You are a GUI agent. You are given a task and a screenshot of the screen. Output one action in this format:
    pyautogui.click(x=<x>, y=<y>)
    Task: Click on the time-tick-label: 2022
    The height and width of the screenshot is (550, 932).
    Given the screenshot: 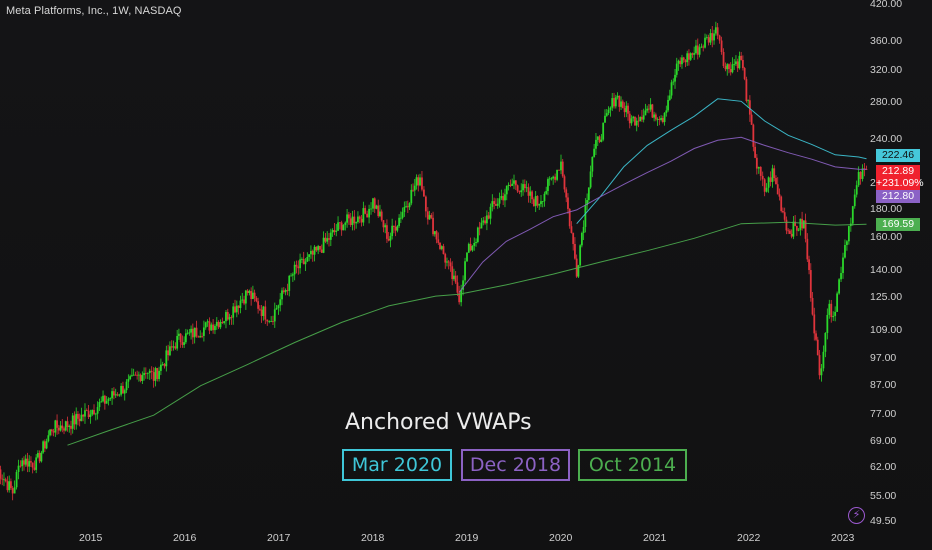 What is the action you would take?
    pyautogui.click(x=749, y=538)
    